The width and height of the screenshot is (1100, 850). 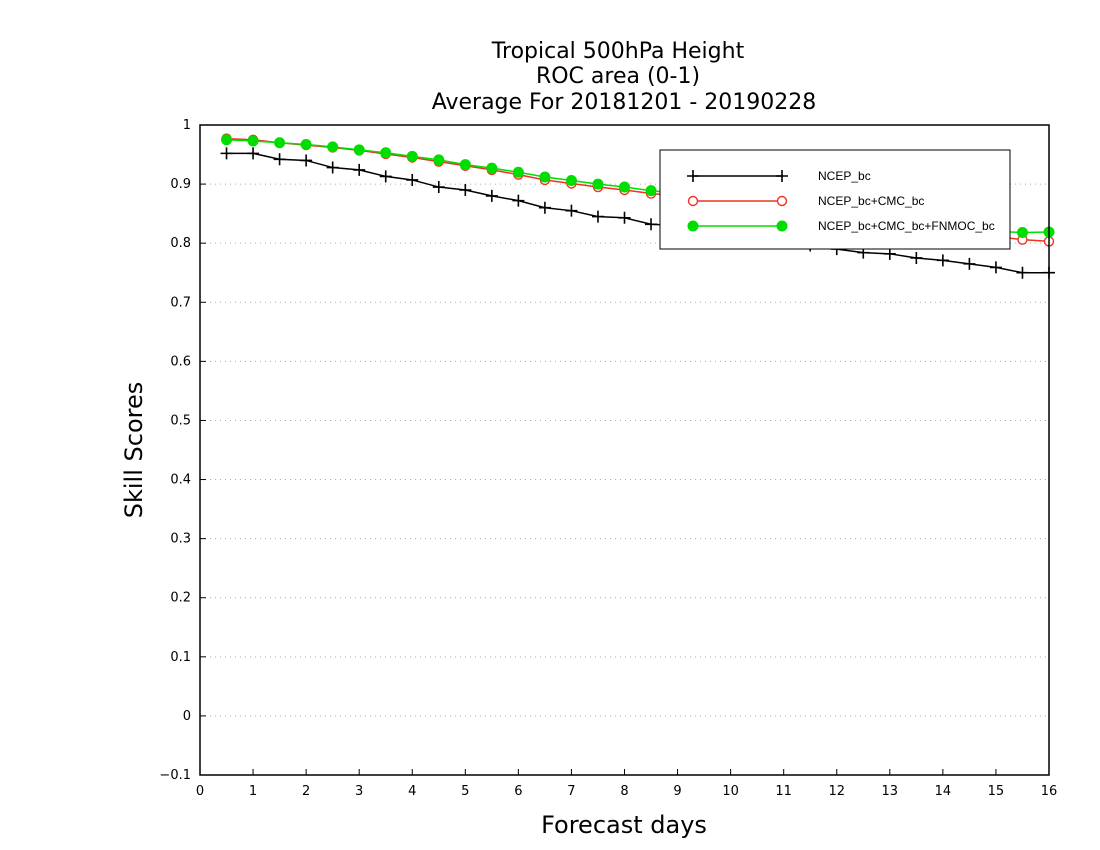 What do you see at coordinates (180, 598) in the screenshot?
I see `y-tick-label: 0.2` at bounding box center [180, 598].